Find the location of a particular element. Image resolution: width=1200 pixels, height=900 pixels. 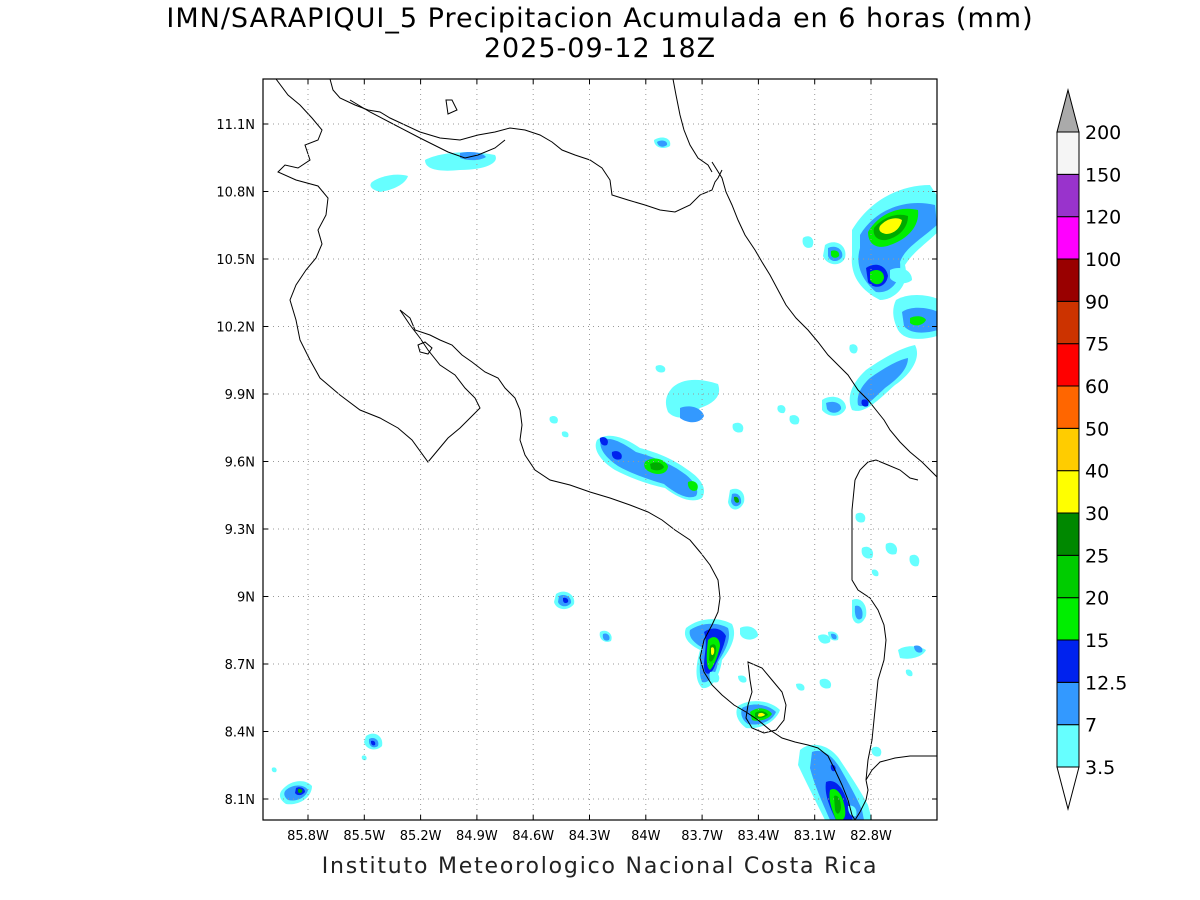

colorbar-label: 60 is located at coordinates (1097, 387).